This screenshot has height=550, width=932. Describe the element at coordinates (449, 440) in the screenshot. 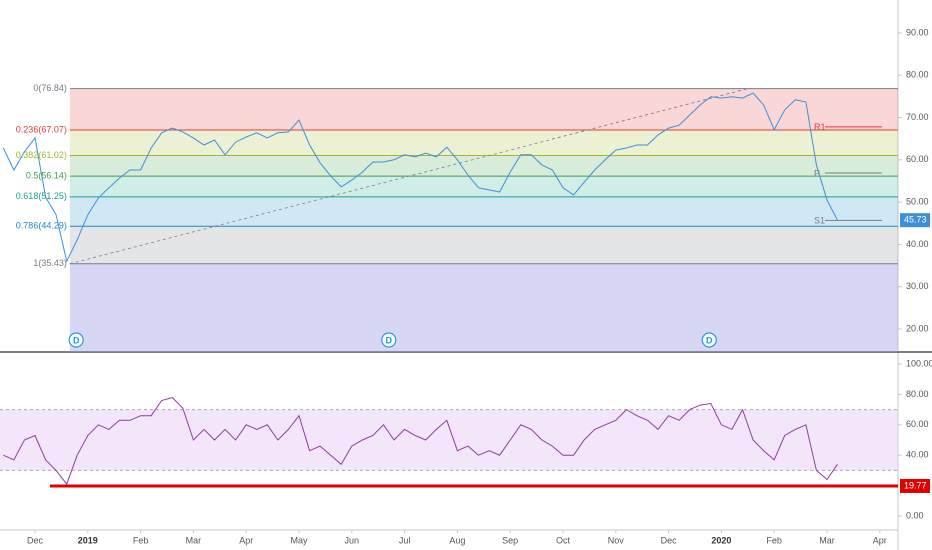

I see `rsi-band` at that location.